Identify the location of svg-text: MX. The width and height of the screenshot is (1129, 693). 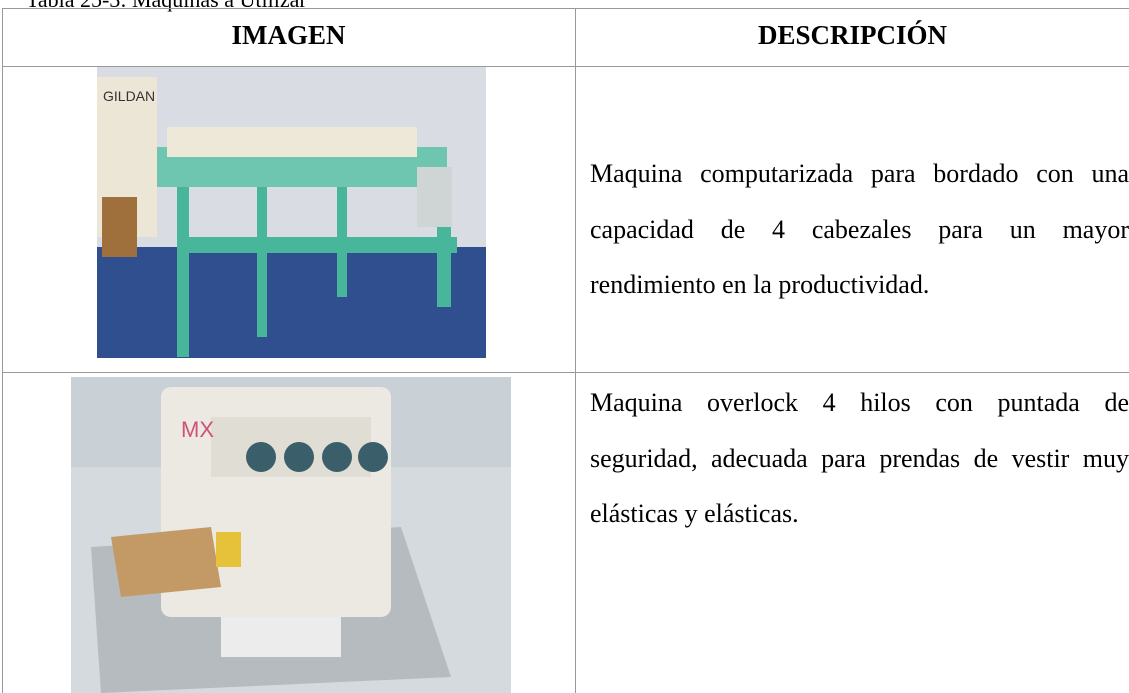
(197, 429).